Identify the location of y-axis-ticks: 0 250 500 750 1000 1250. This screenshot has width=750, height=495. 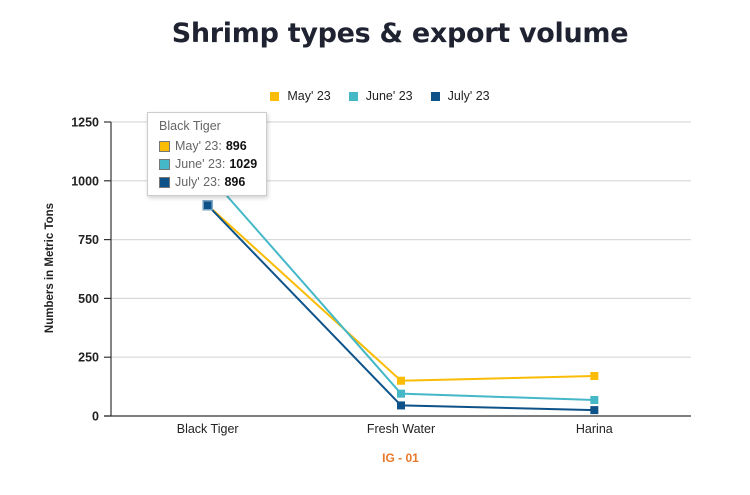
(91, 270).